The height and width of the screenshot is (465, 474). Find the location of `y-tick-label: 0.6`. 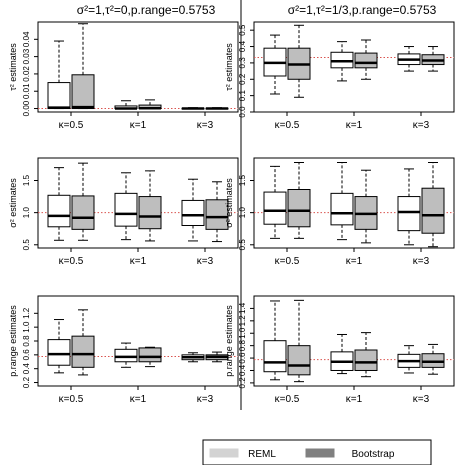

y-tick-label: 0.6 is located at coordinates (26, 355).